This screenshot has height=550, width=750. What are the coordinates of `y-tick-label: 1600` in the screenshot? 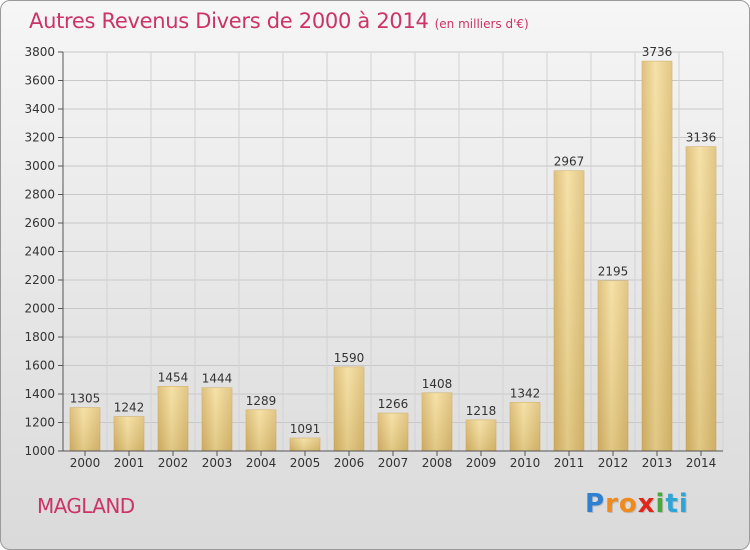 It's located at (39, 366).